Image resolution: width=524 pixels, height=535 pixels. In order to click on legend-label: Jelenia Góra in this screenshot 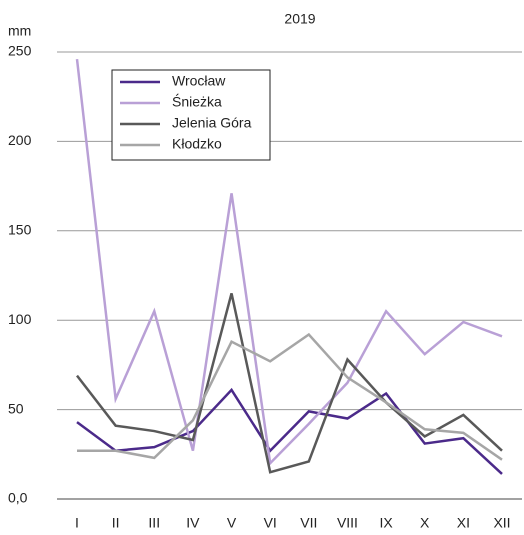, I will do `click(212, 123)`.